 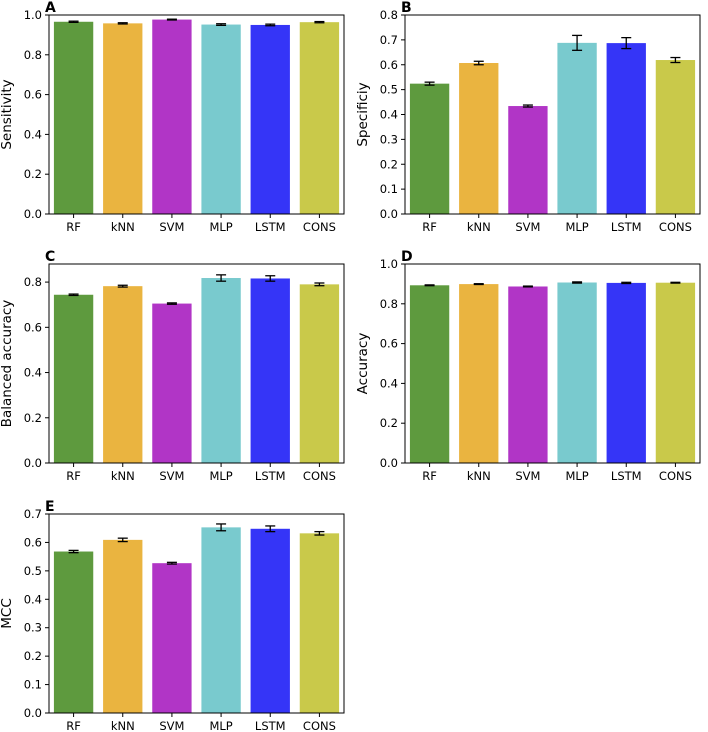 I want to click on x-tick-label-c-svm: SVM, so click(x=171, y=476).